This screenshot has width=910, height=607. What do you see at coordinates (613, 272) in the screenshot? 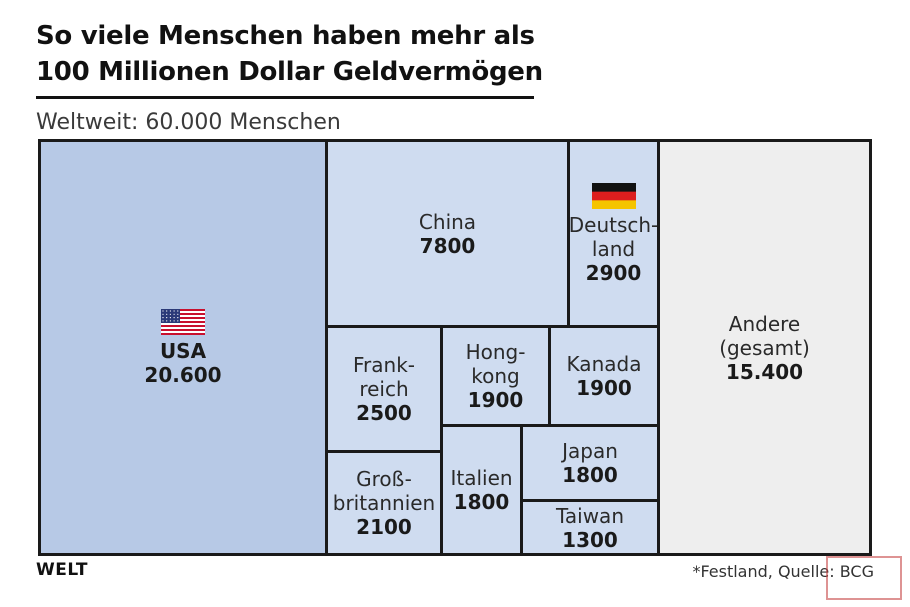
I see `treemap-value-deutschland: 2900` at bounding box center [613, 272].